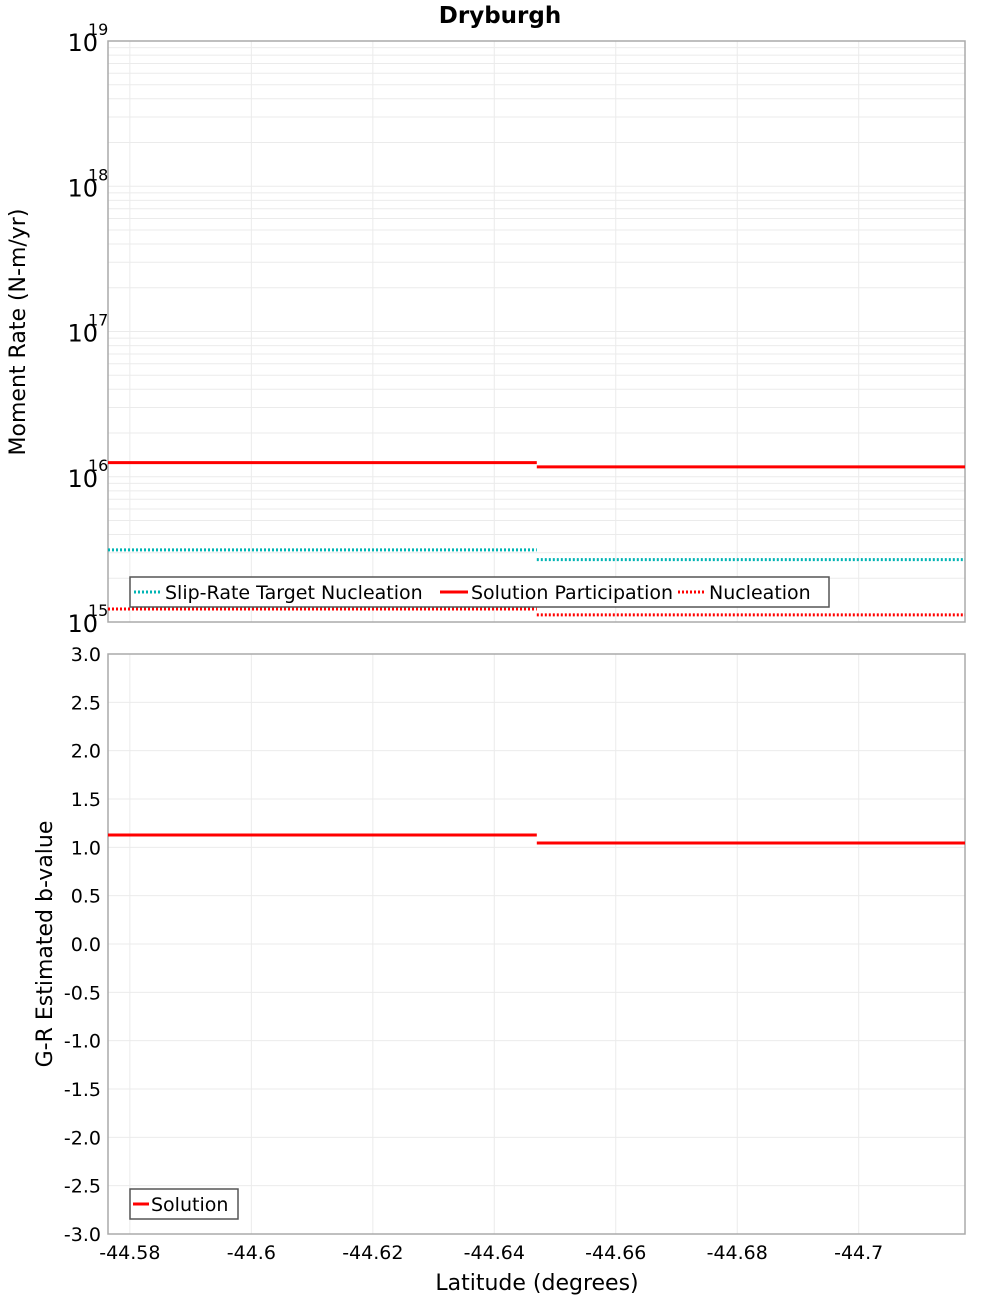 Image resolution: width=1000 pixels, height=1300 pixels. I want to click on legend-label: Solution, so click(189, 1205).